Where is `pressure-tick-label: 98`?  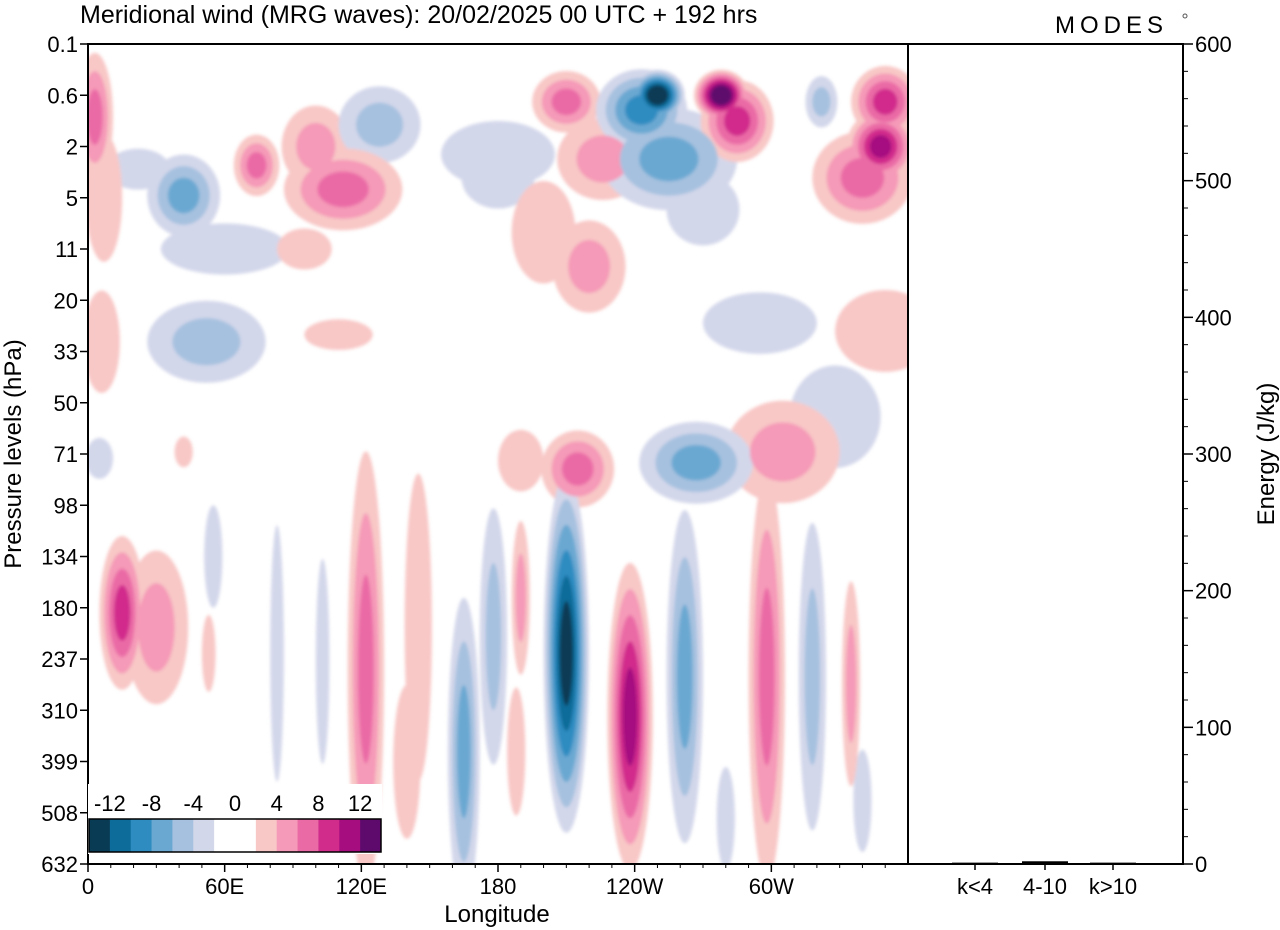
pressure-tick-label: 98 is located at coordinates (66, 505).